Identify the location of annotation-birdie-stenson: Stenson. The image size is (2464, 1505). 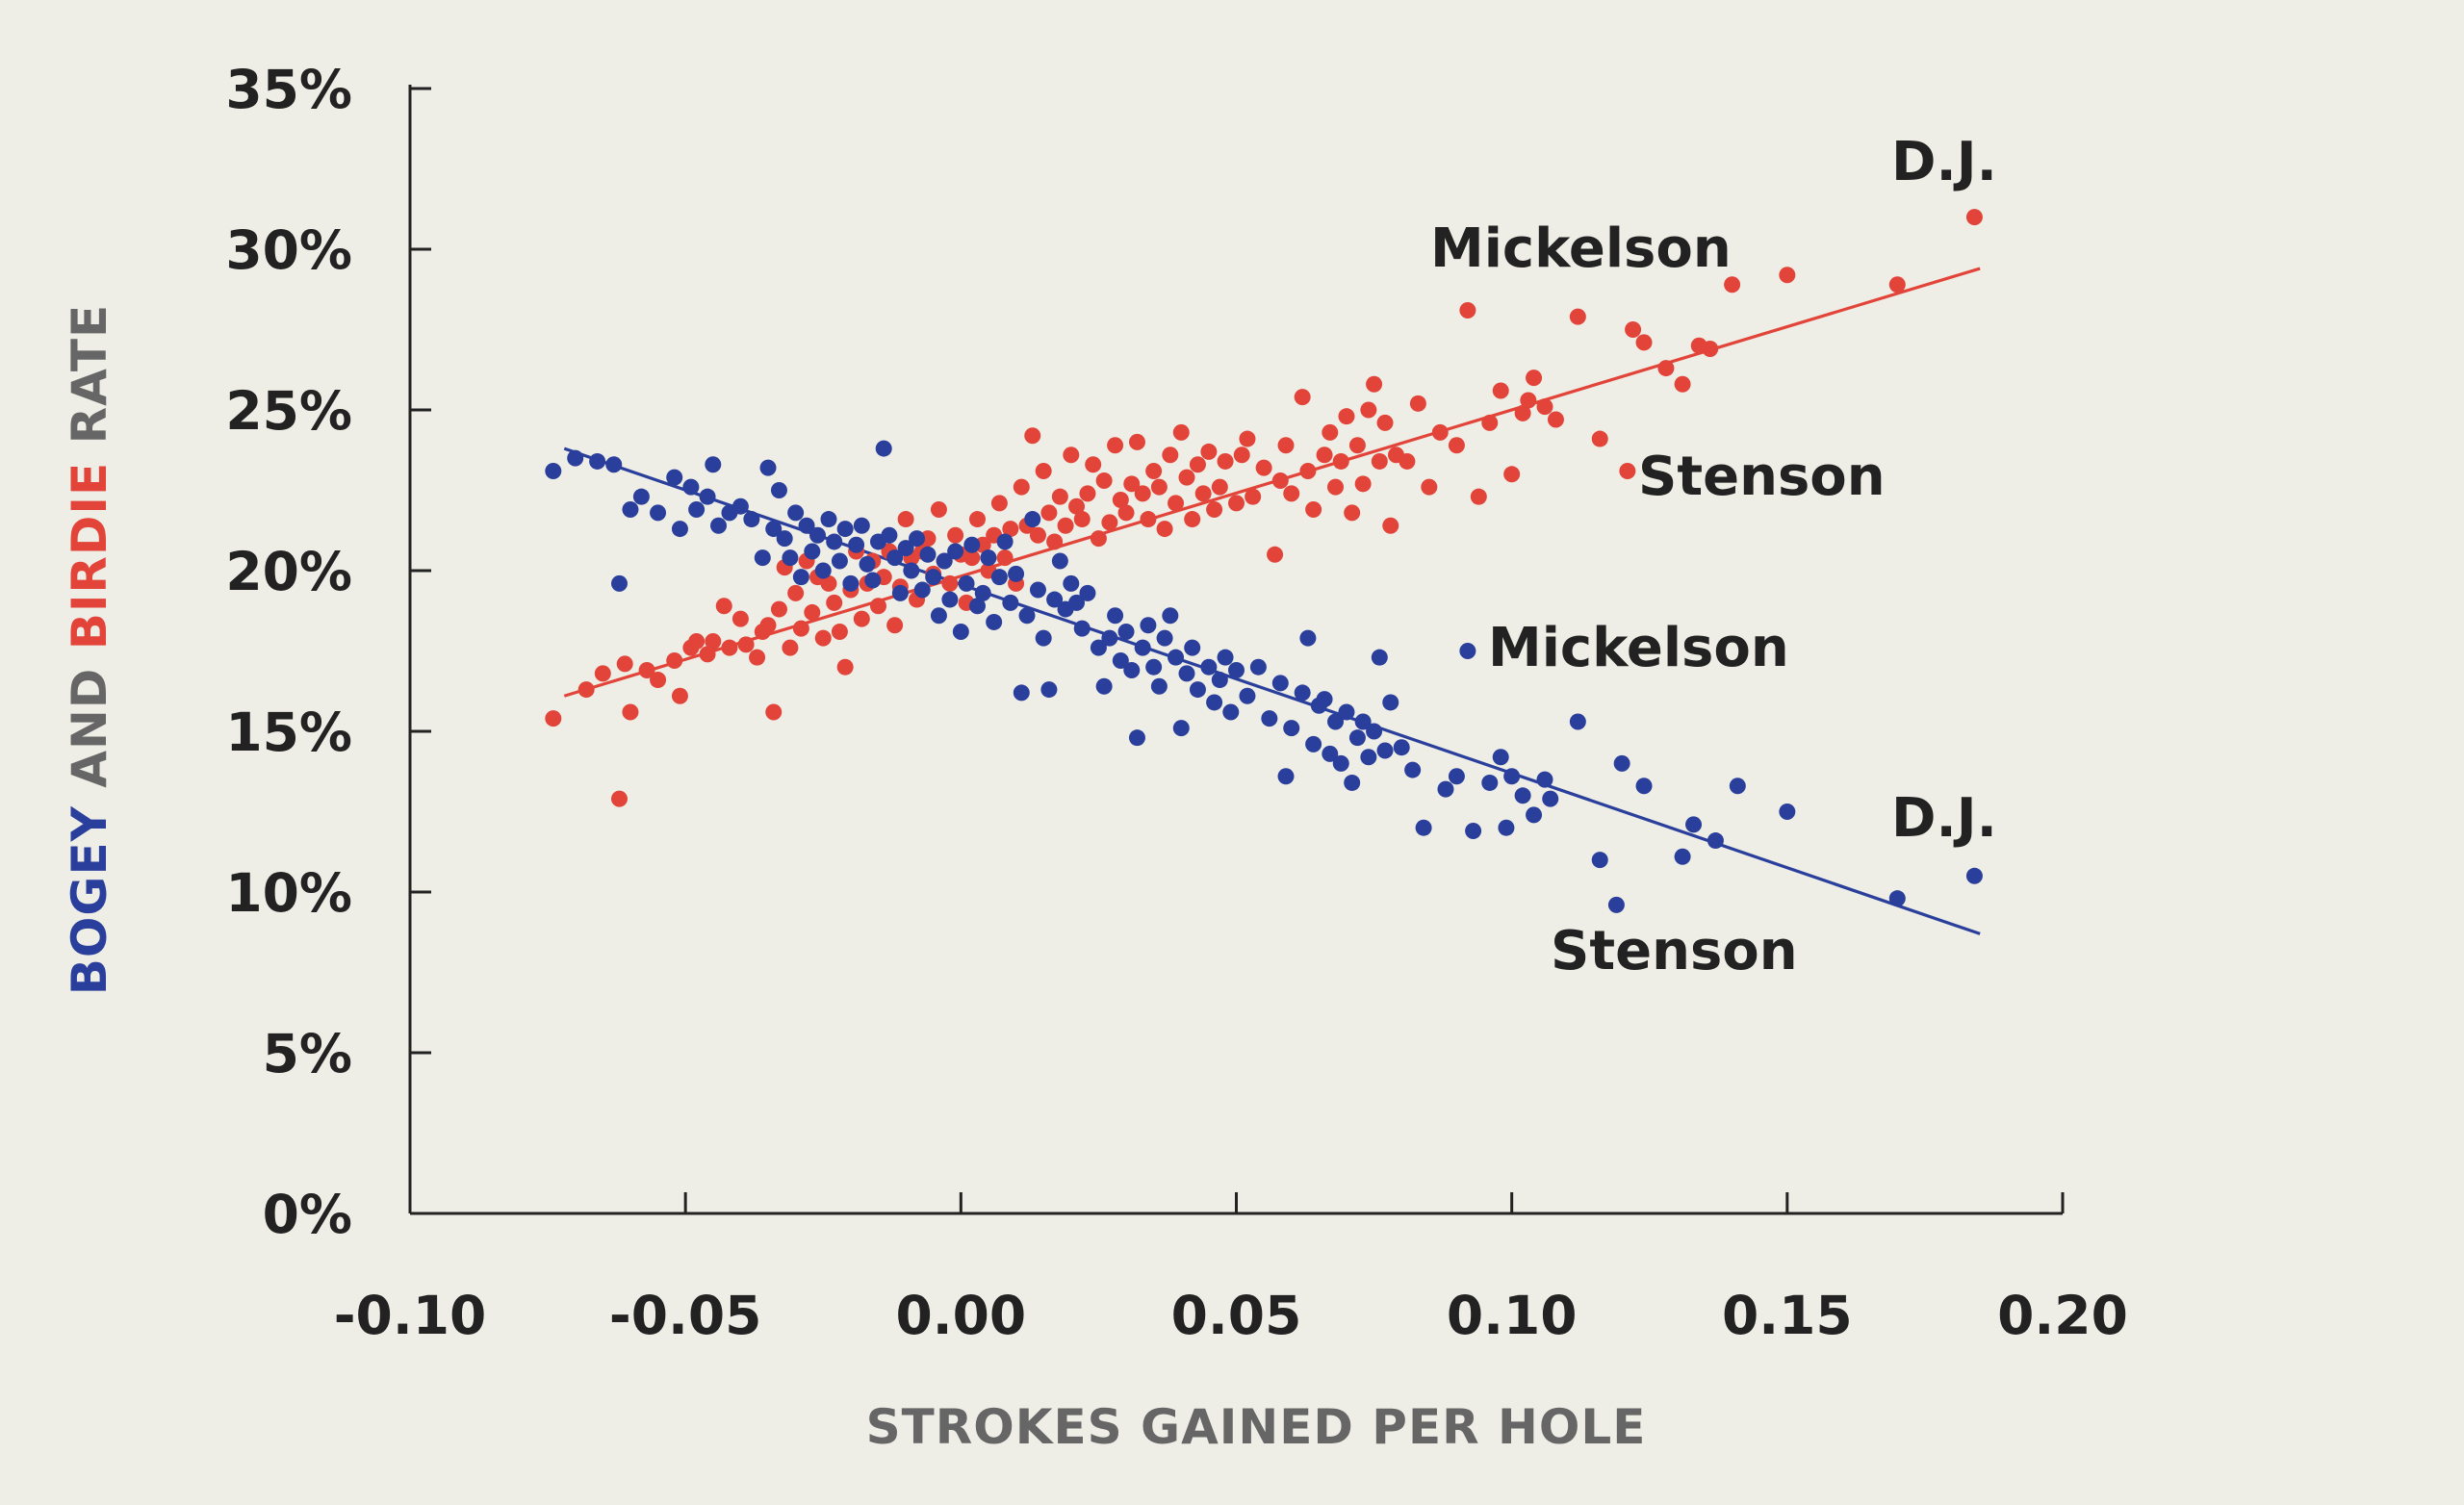
(1762, 477).